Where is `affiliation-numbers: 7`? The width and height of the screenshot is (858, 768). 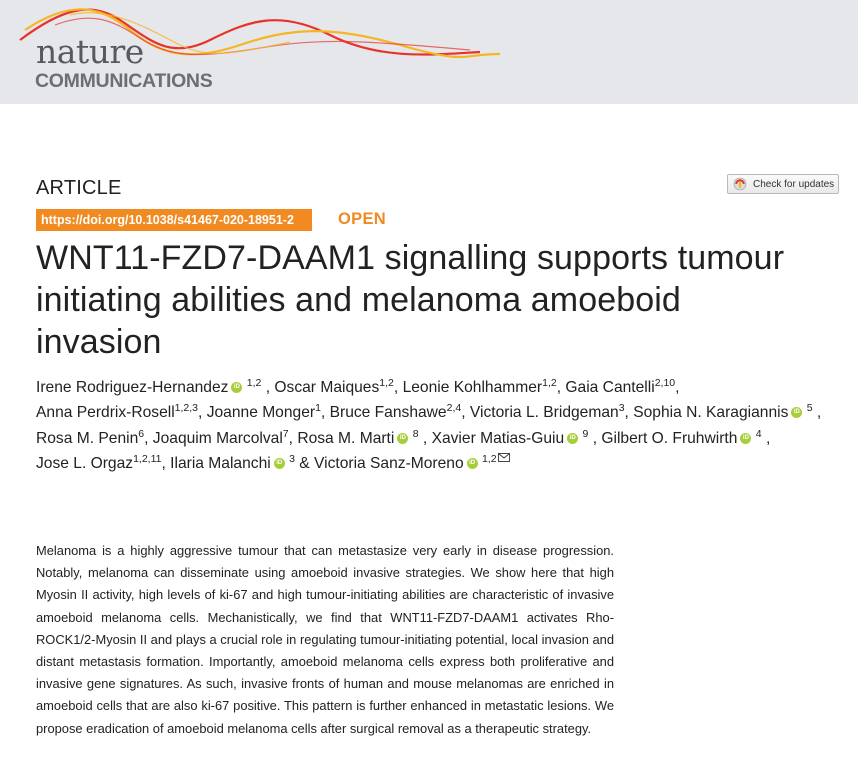 affiliation-numbers: 7 is located at coordinates (285, 433).